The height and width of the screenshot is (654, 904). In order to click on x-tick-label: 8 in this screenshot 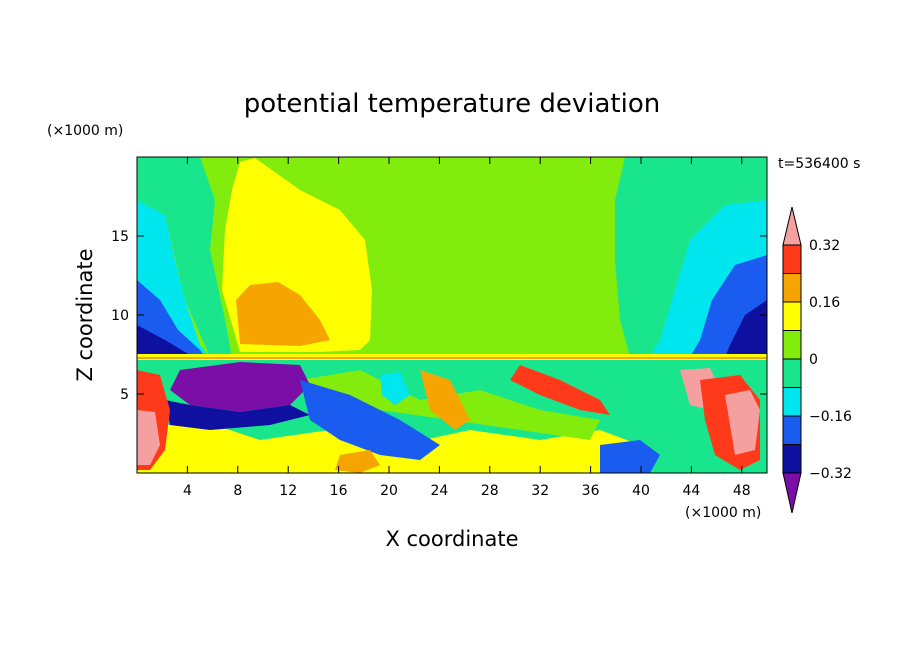, I will do `click(237, 491)`.